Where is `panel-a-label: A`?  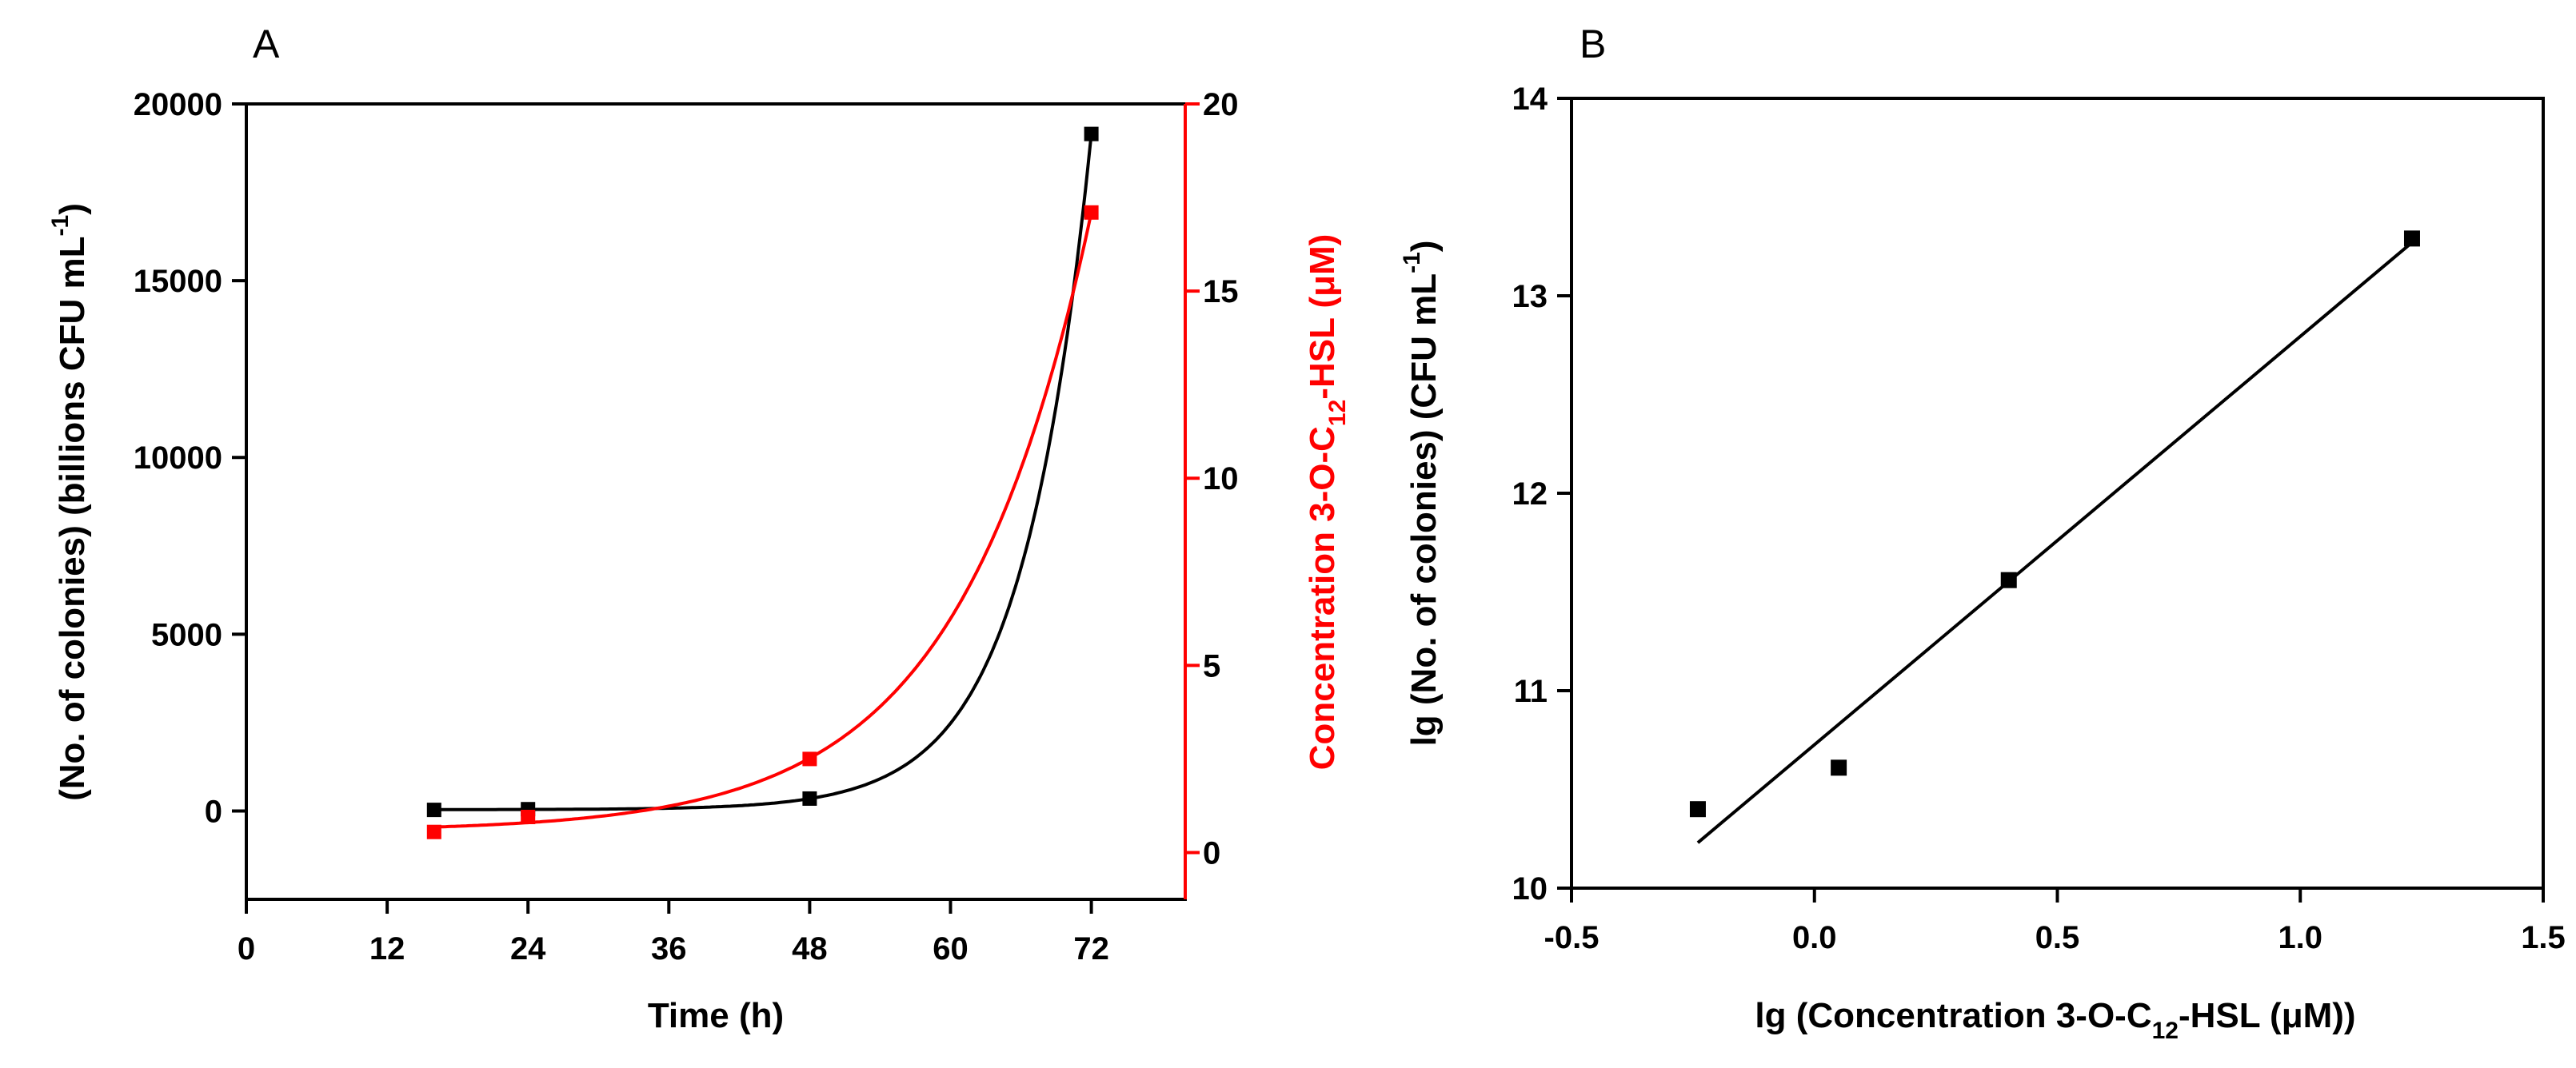 panel-a-label: A is located at coordinates (266, 44).